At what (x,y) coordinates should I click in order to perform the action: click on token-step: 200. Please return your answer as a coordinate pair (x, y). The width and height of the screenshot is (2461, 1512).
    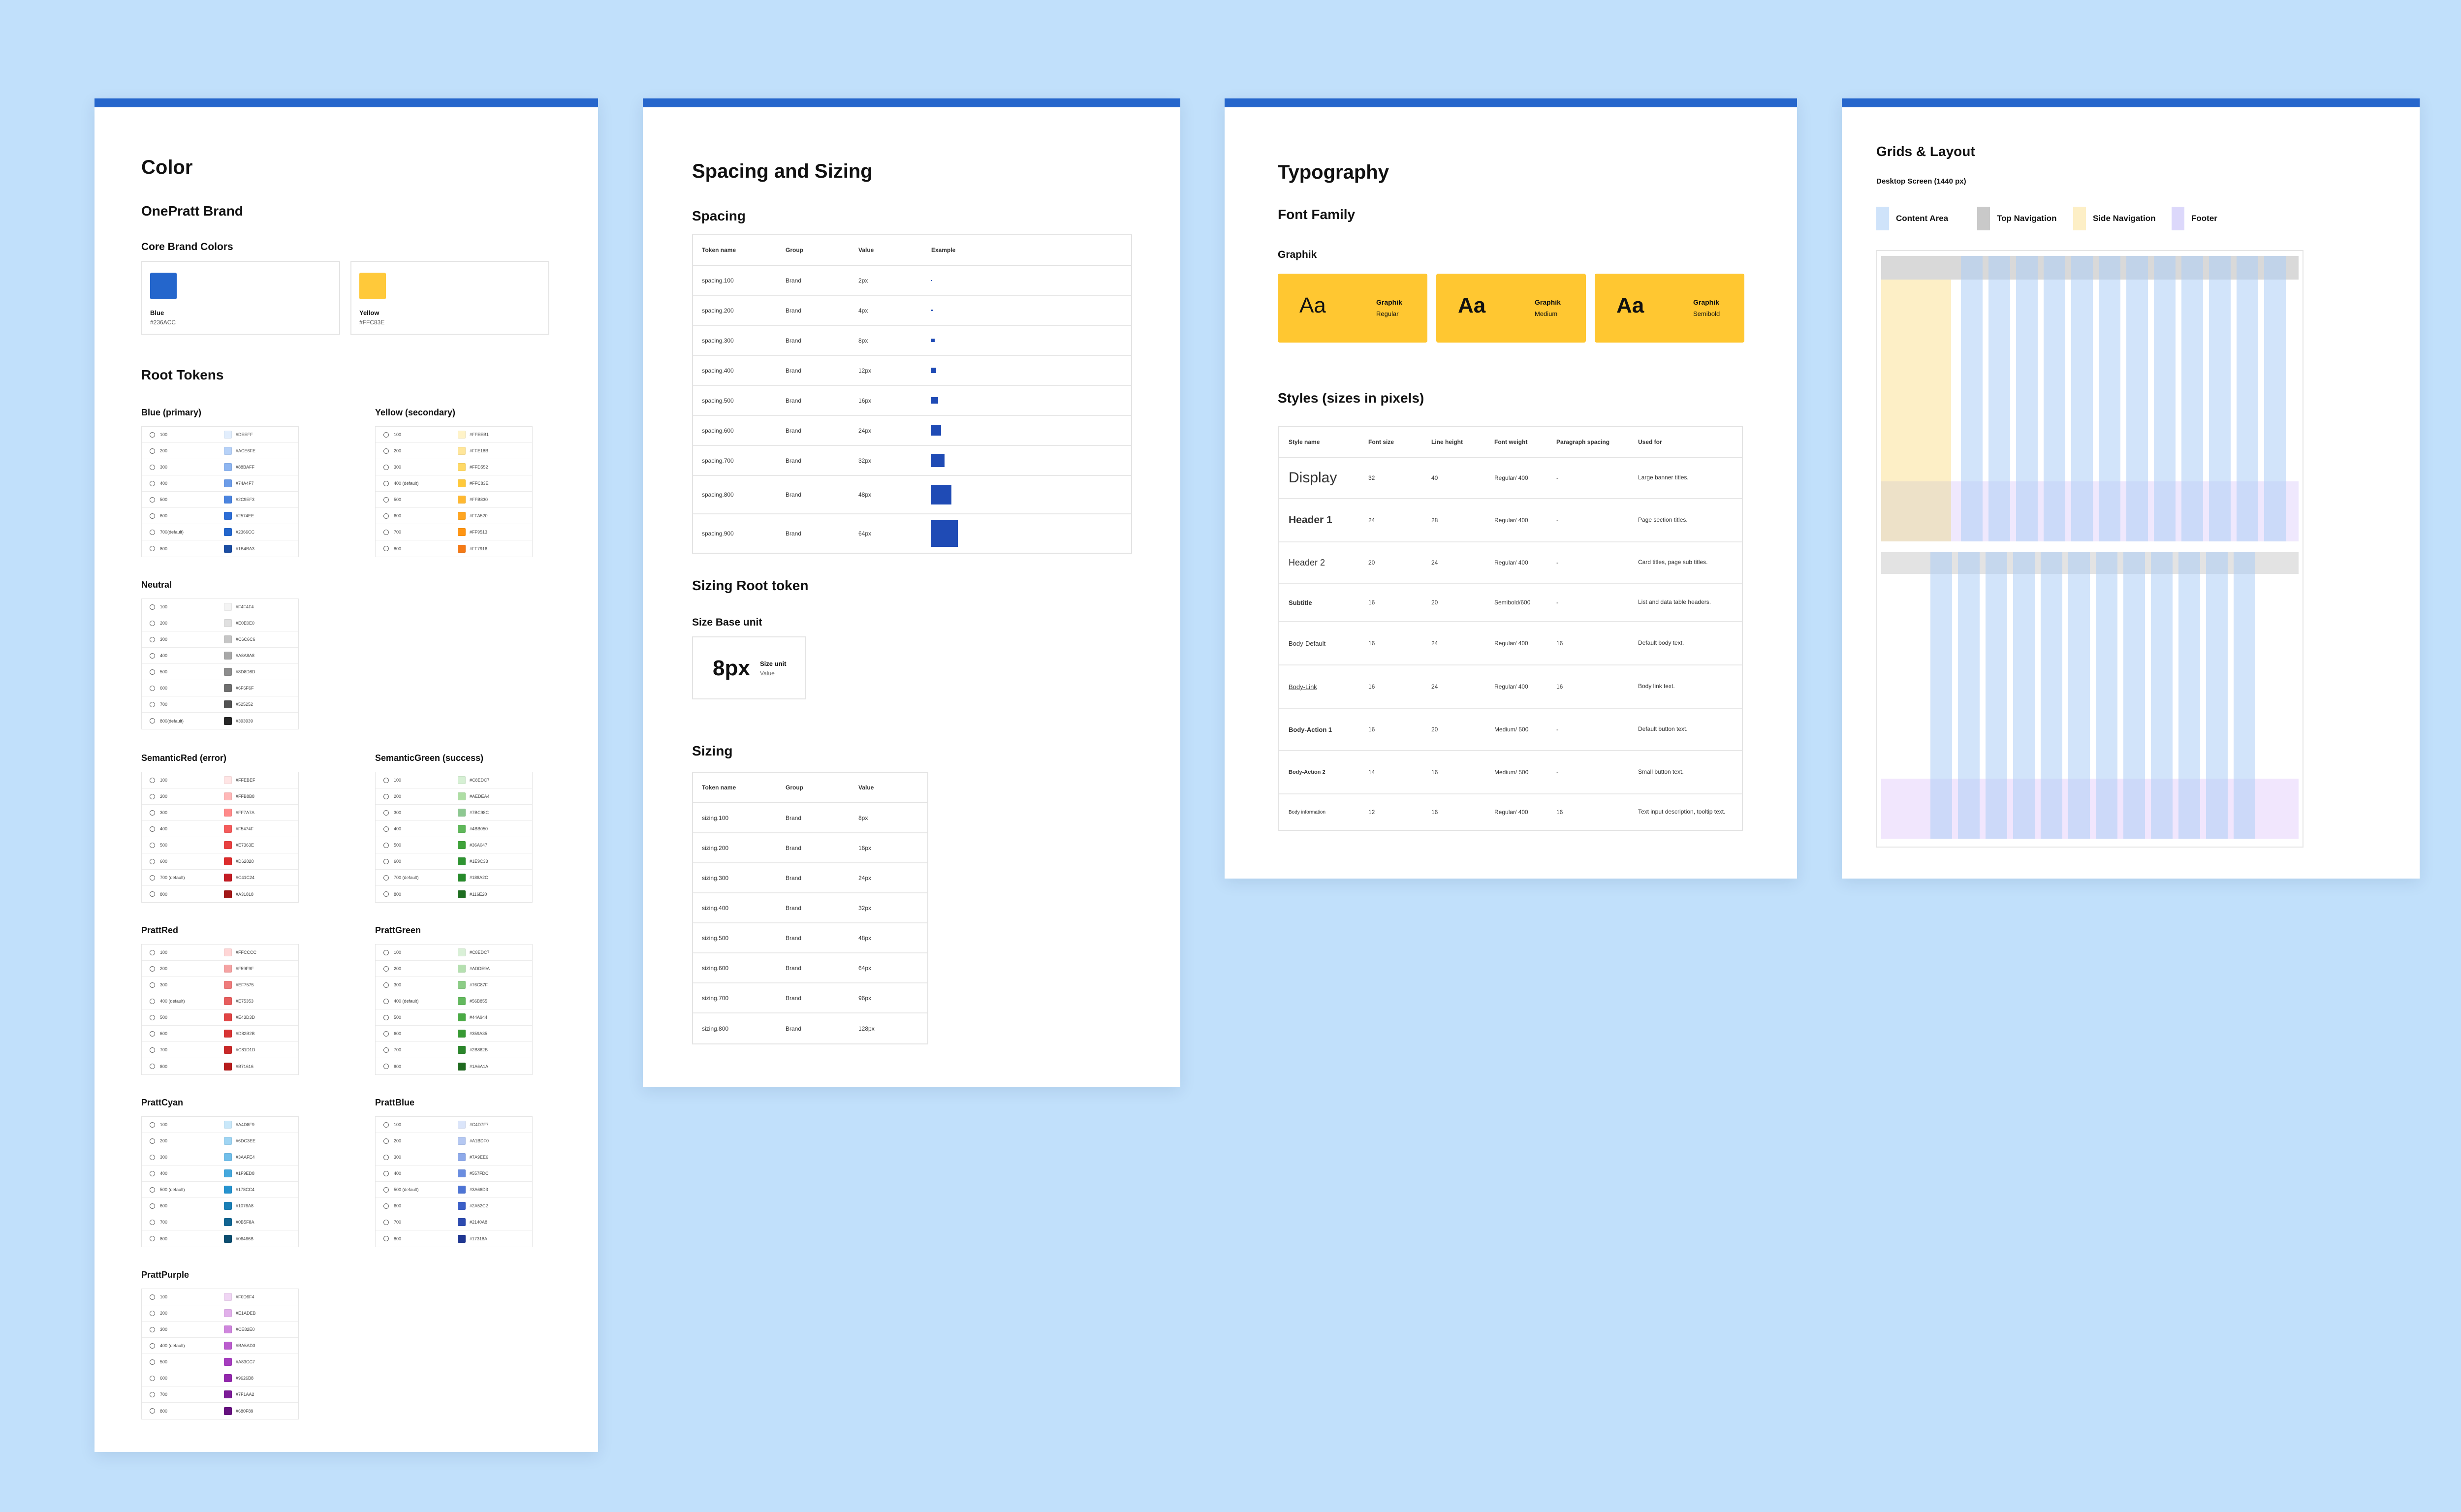
    Looking at the image, I should click on (164, 968).